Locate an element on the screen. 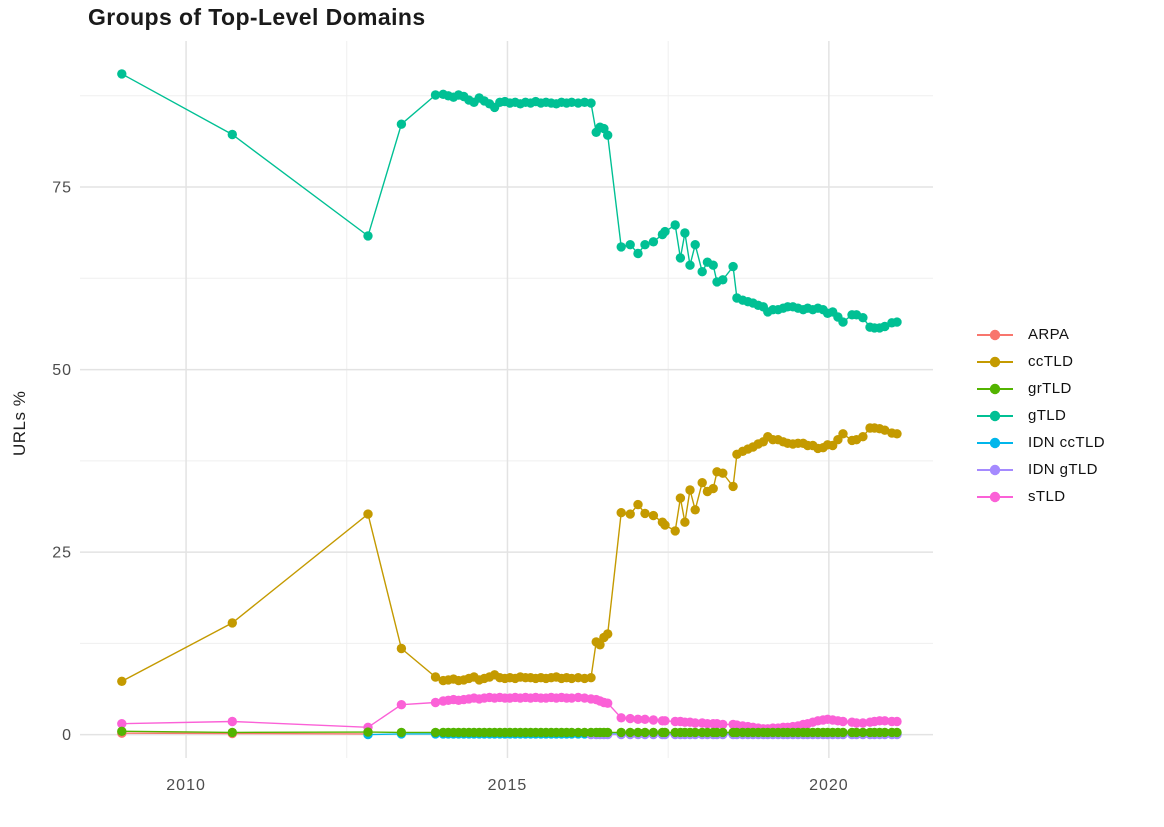 This screenshot has height=827, width=1164. series-arpa is located at coordinates (245, 733).